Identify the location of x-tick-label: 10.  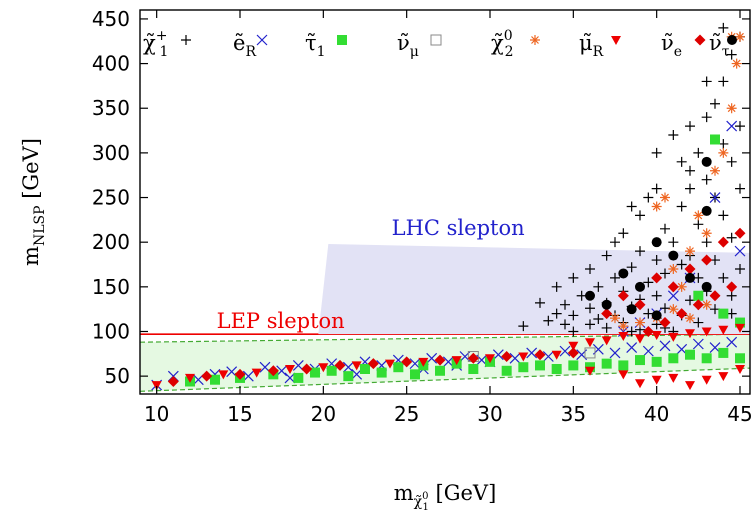
(156, 414).